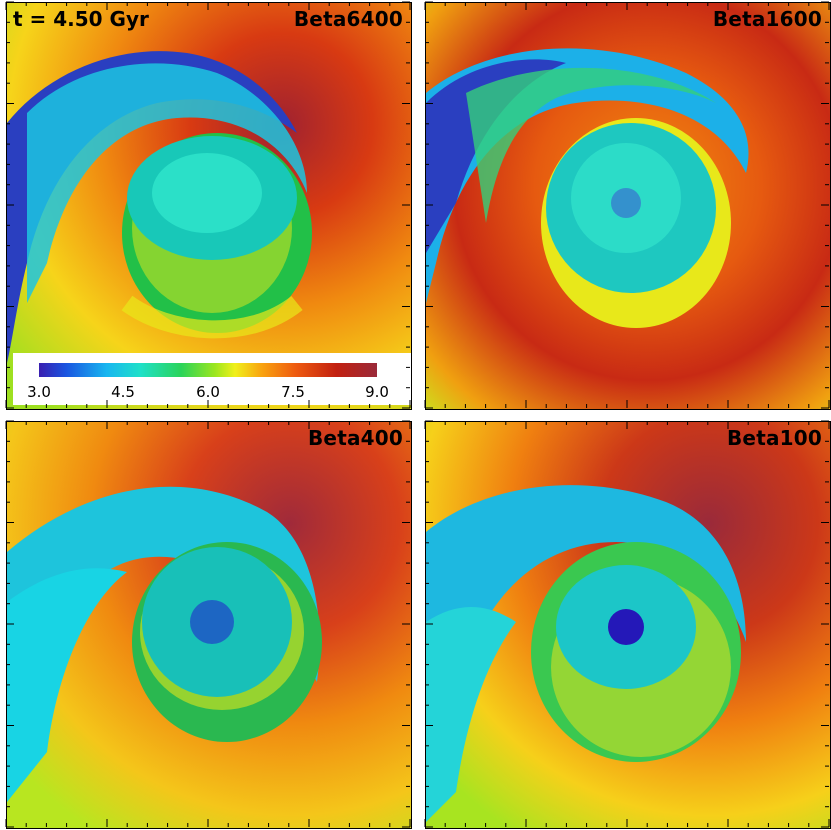 The width and height of the screenshot is (831, 830). What do you see at coordinates (39, 392) in the screenshot?
I see `colorbar-tick: 3.0` at bounding box center [39, 392].